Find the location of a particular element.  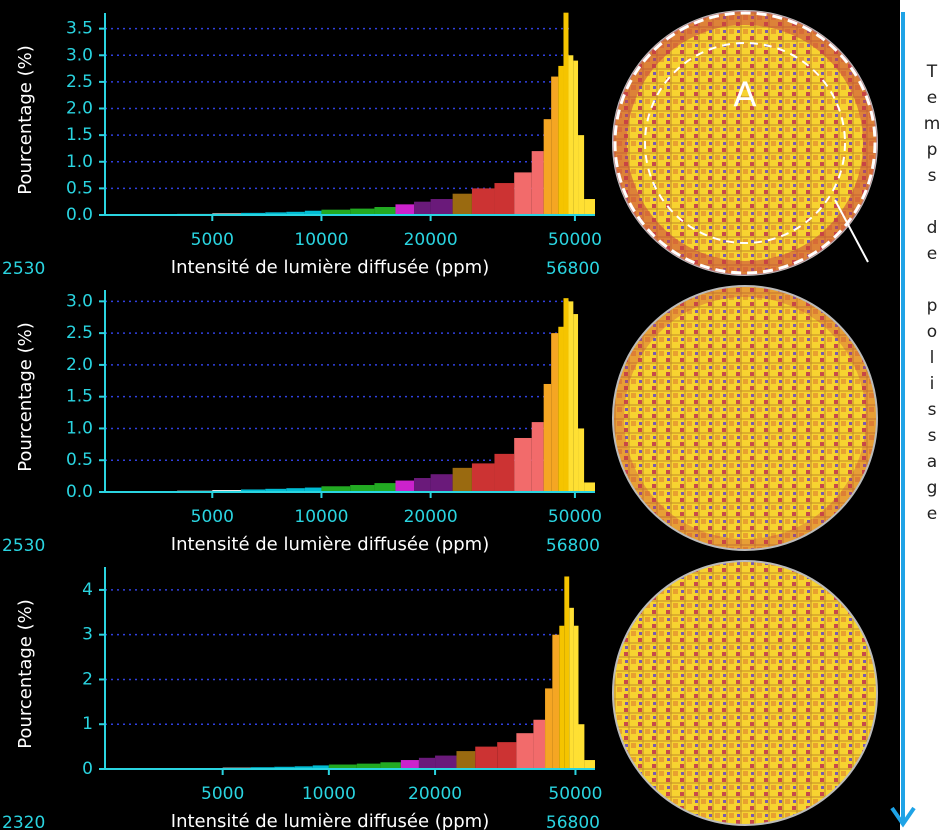

time-arrow is located at coordinates (903, 420).